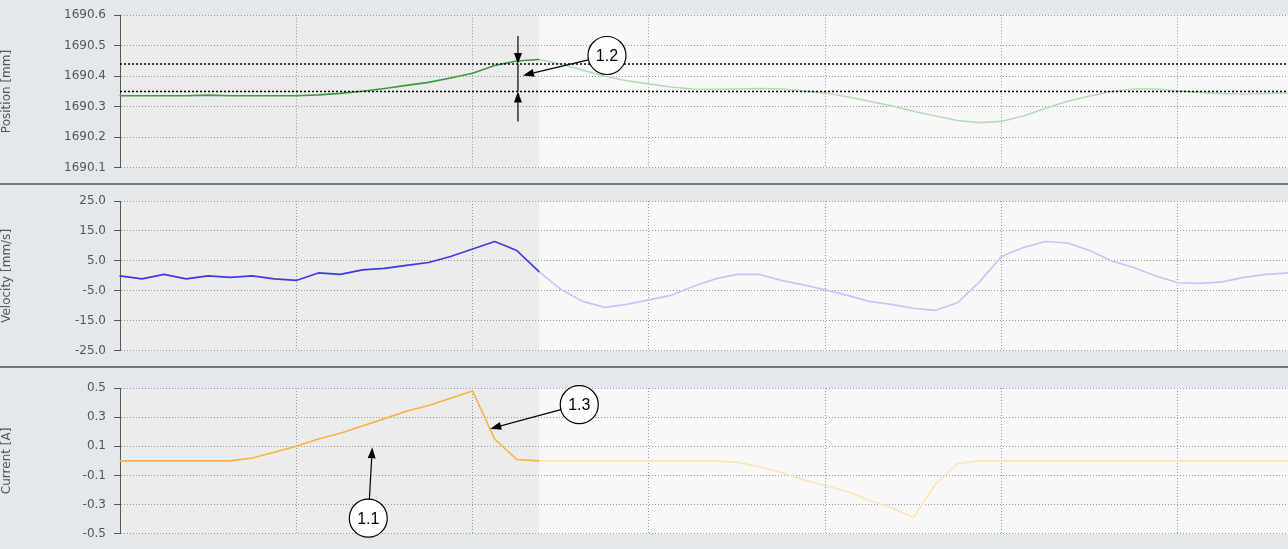 Image resolution: width=1288 pixels, height=549 pixels. Describe the element at coordinates (94, 474) in the screenshot. I see `y-tick-label: -0.1` at that location.